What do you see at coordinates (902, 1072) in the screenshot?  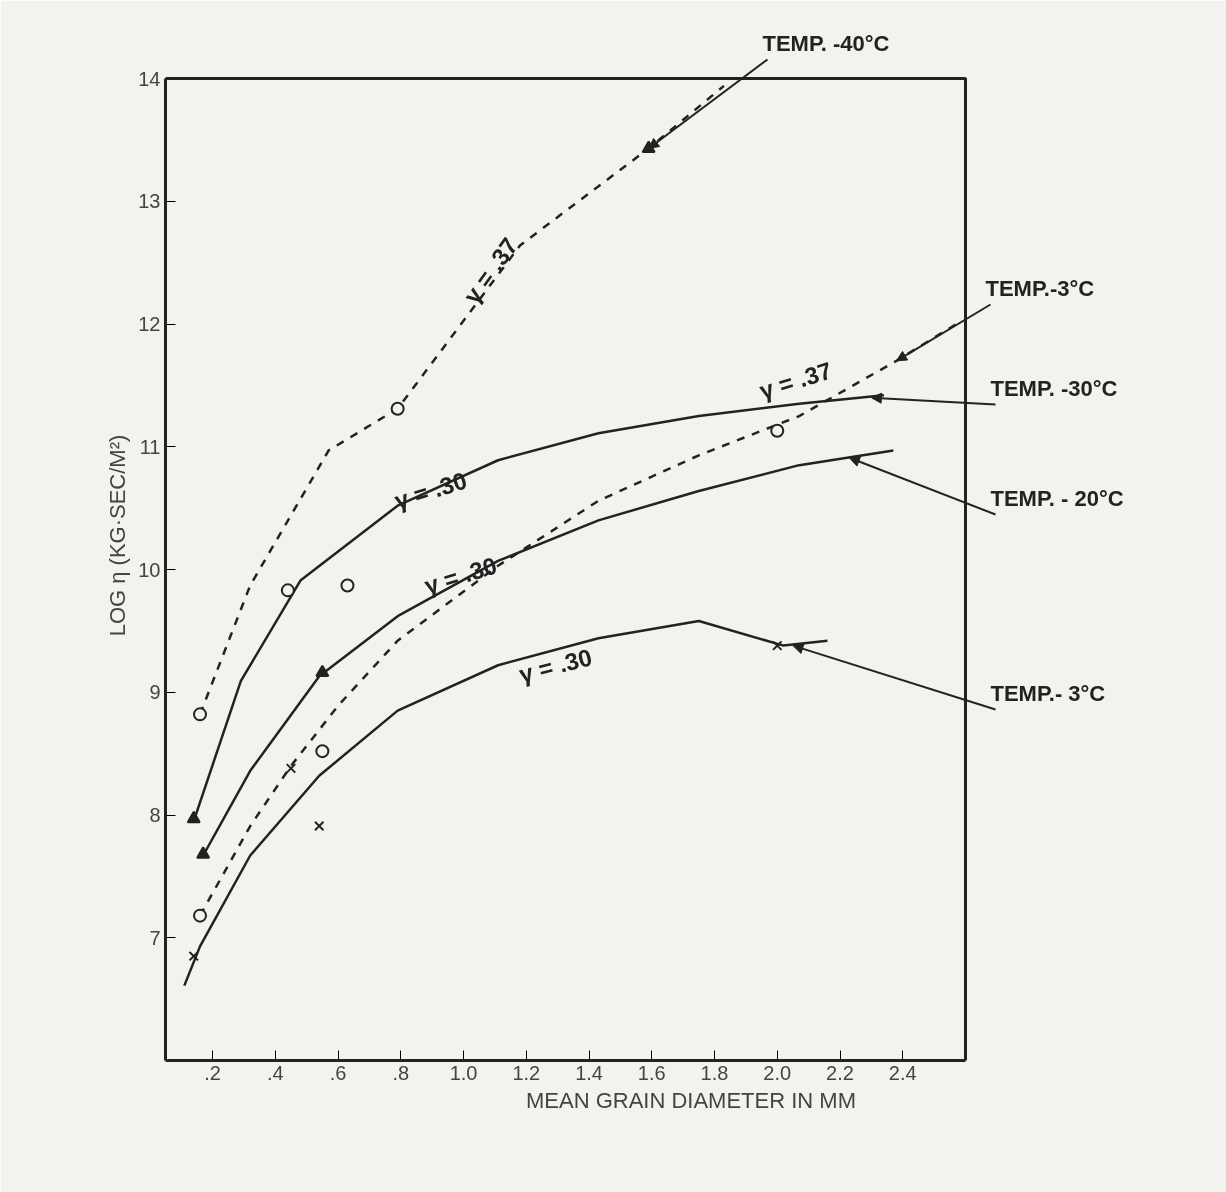 I see `x-tick-label: 2.4` at bounding box center [902, 1072].